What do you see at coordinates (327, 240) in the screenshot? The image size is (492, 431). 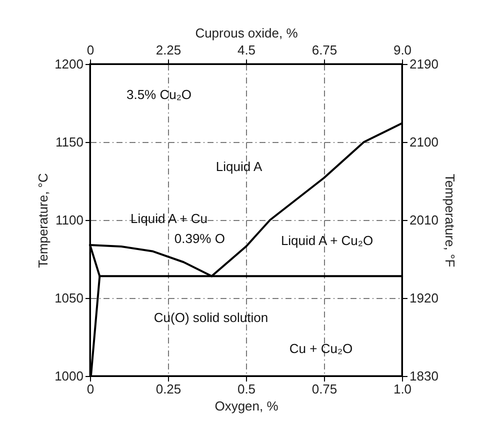 I see `annotation: Liquid A + Cu₂O` at bounding box center [327, 240].